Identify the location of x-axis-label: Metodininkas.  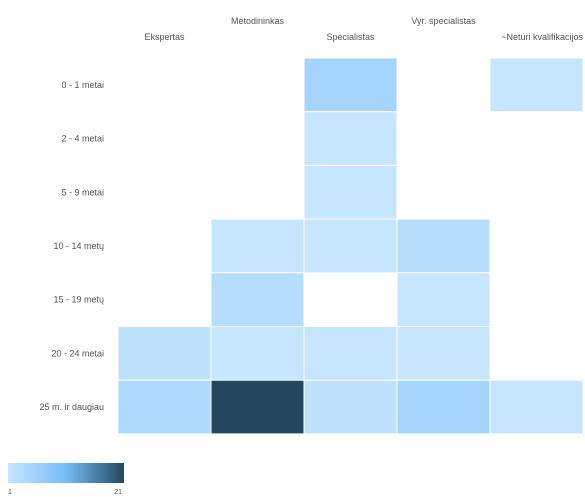
(258, 21).